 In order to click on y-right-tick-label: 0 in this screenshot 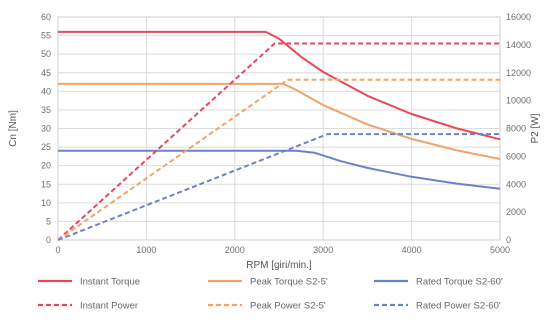, I will do `click(508, 240)`.